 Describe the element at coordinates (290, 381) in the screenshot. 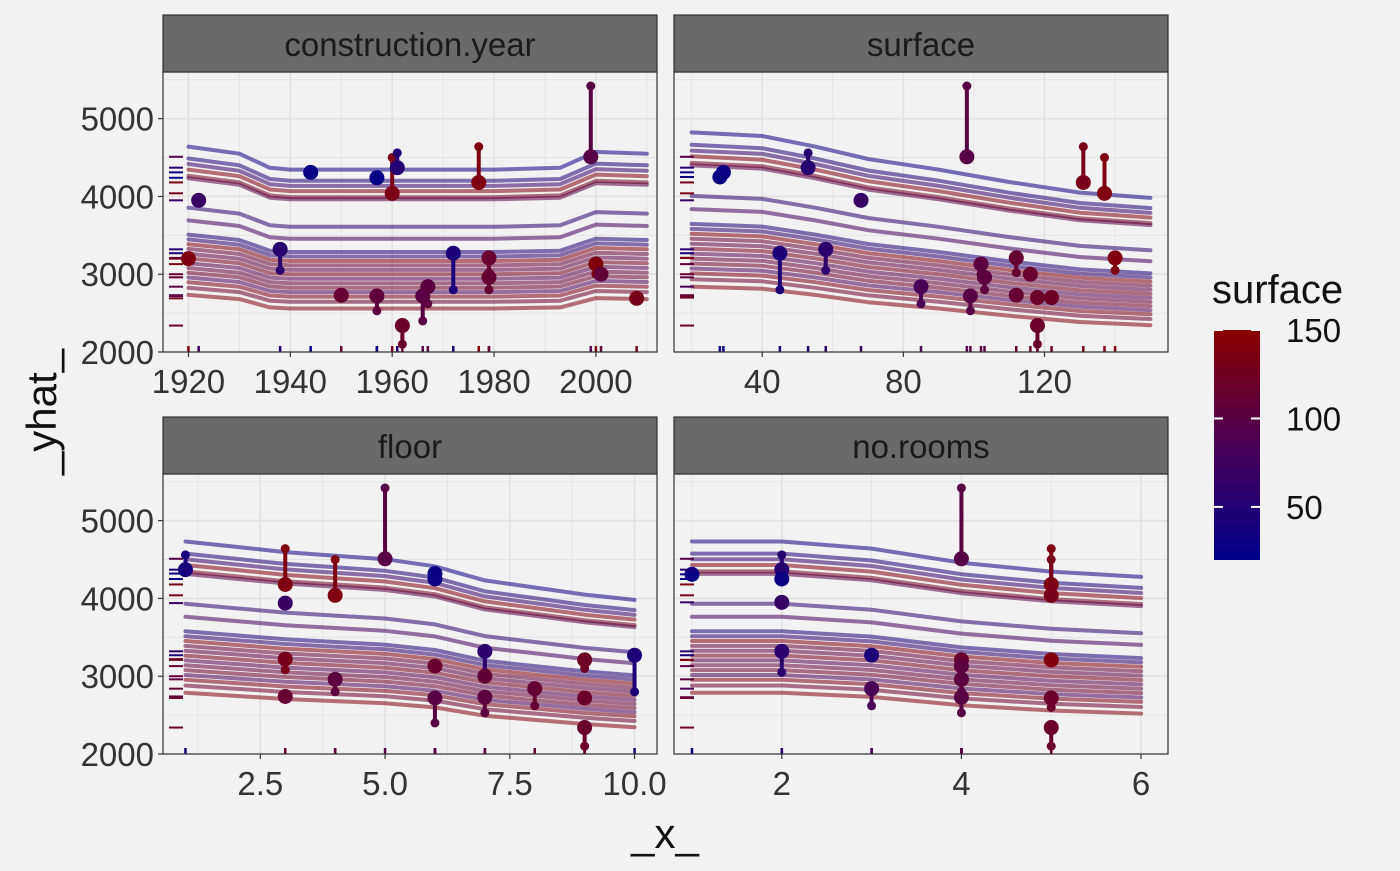

I see `x-tick-label: 1940` at that location.